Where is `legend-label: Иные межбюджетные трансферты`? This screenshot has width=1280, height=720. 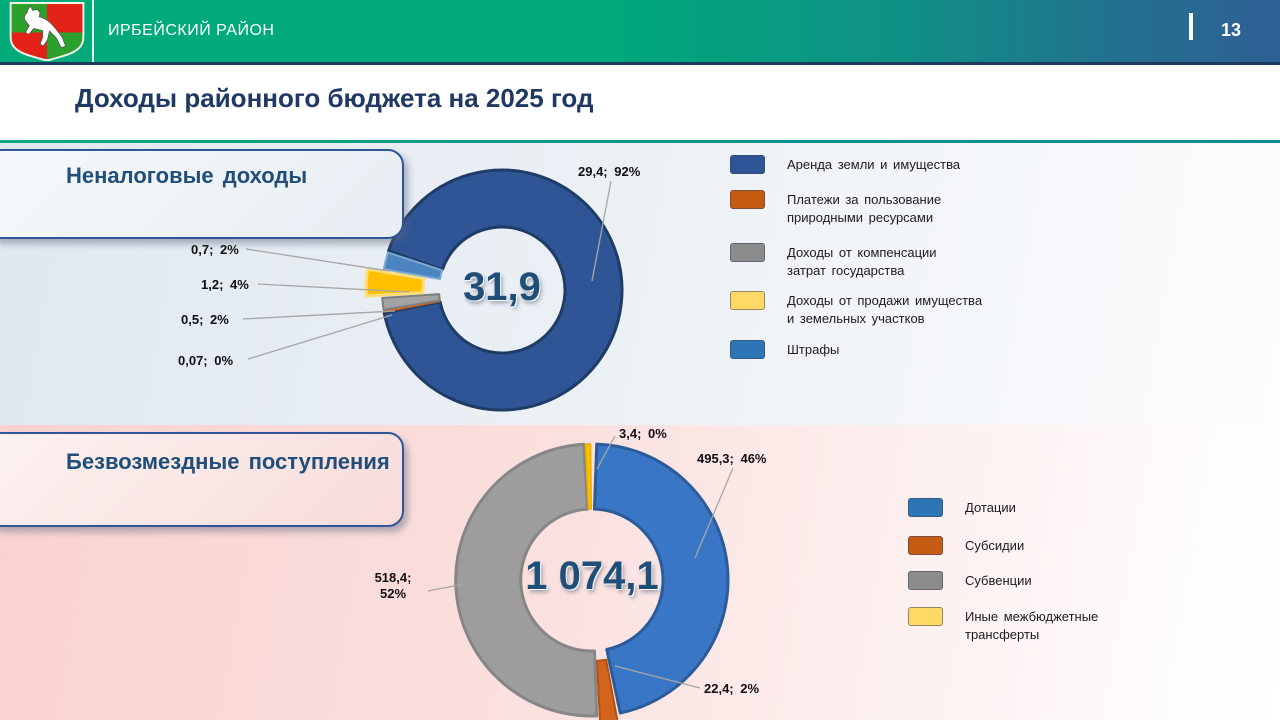
legend-label: Иные межбюджетные трансферты is located at coordinates (1032, 626).